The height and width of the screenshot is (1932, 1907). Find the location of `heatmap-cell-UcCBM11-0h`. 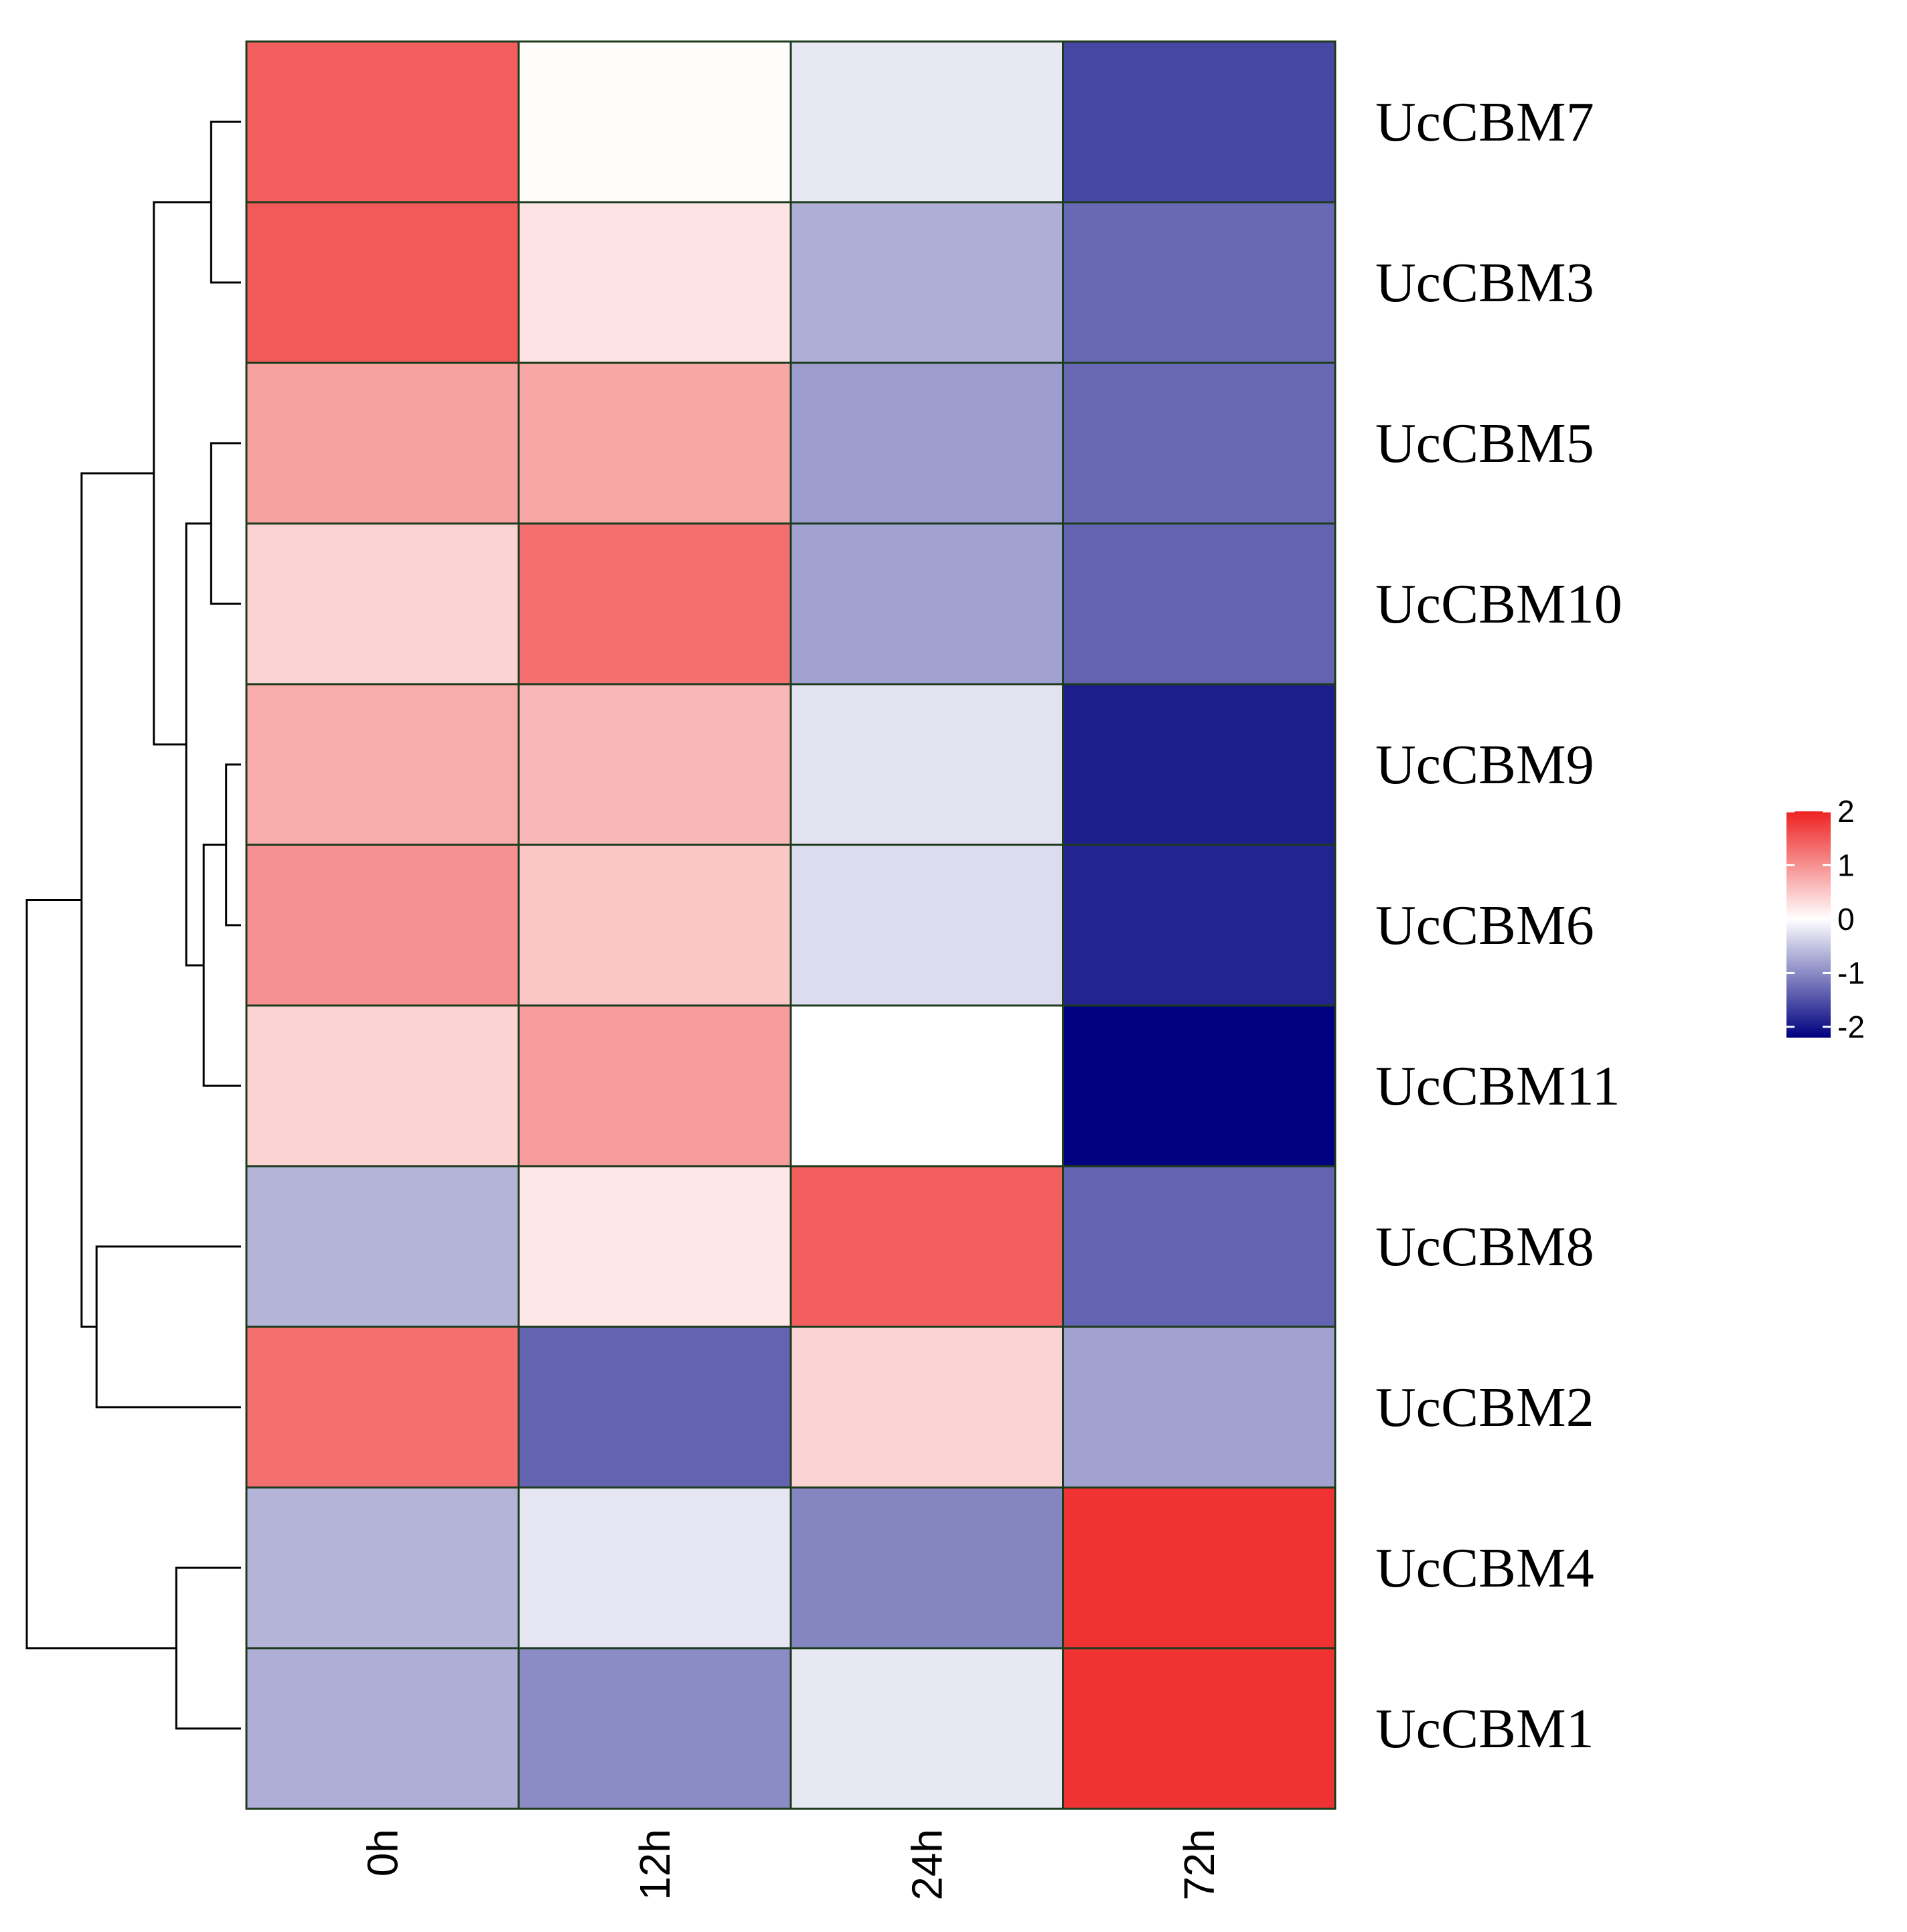

heatmap-cell-UcCBM11-0h is located at coordinates (383, 1086).